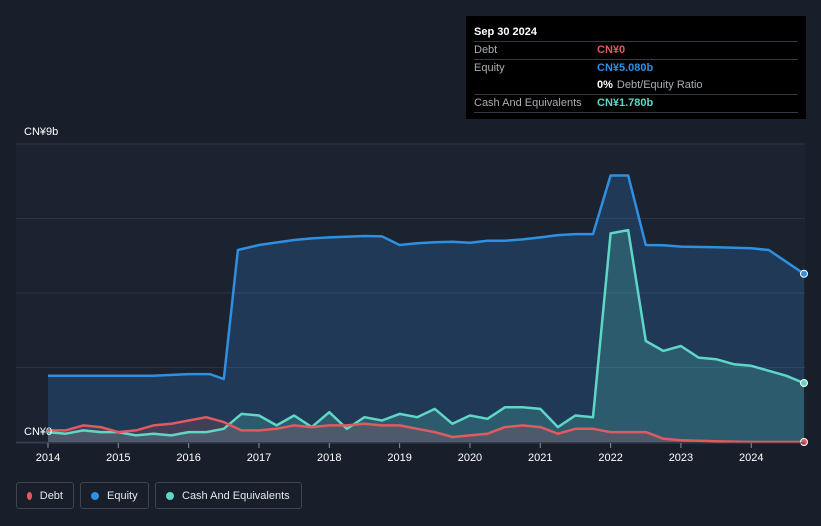  I want to click on x-tick-label: 2014, so click(48, 458).